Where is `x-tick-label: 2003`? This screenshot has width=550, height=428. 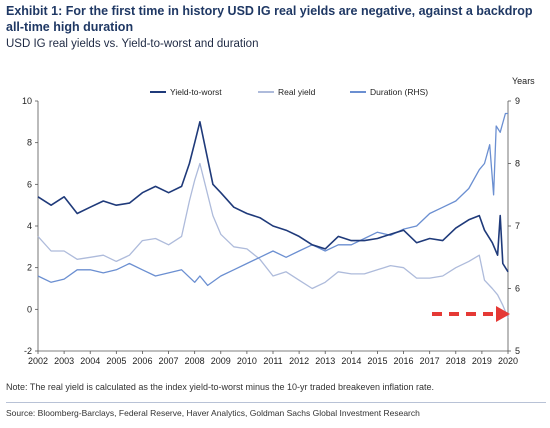
x-tick-label: 2003 is located at coordinates (64, 361).